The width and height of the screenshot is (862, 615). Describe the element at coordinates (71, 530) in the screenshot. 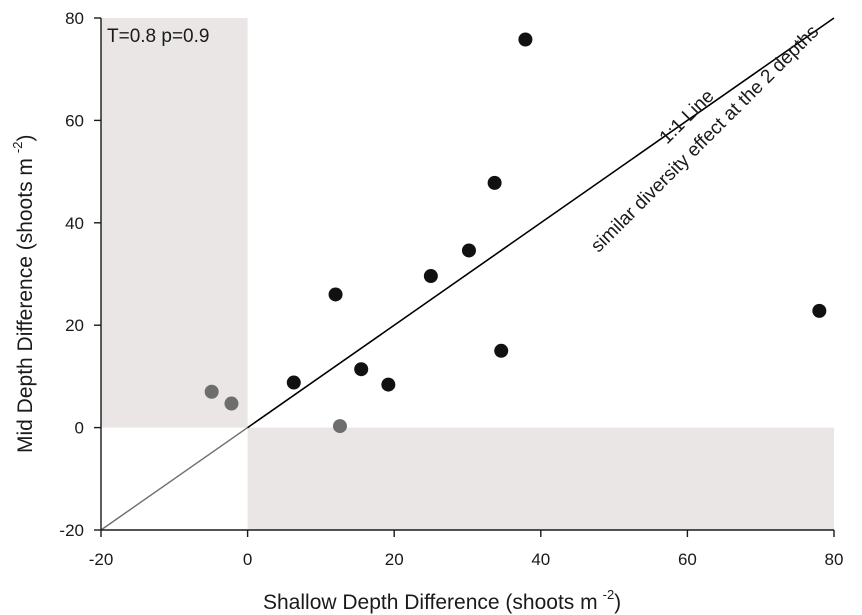

I see `y-tick-label: -20` at that location.